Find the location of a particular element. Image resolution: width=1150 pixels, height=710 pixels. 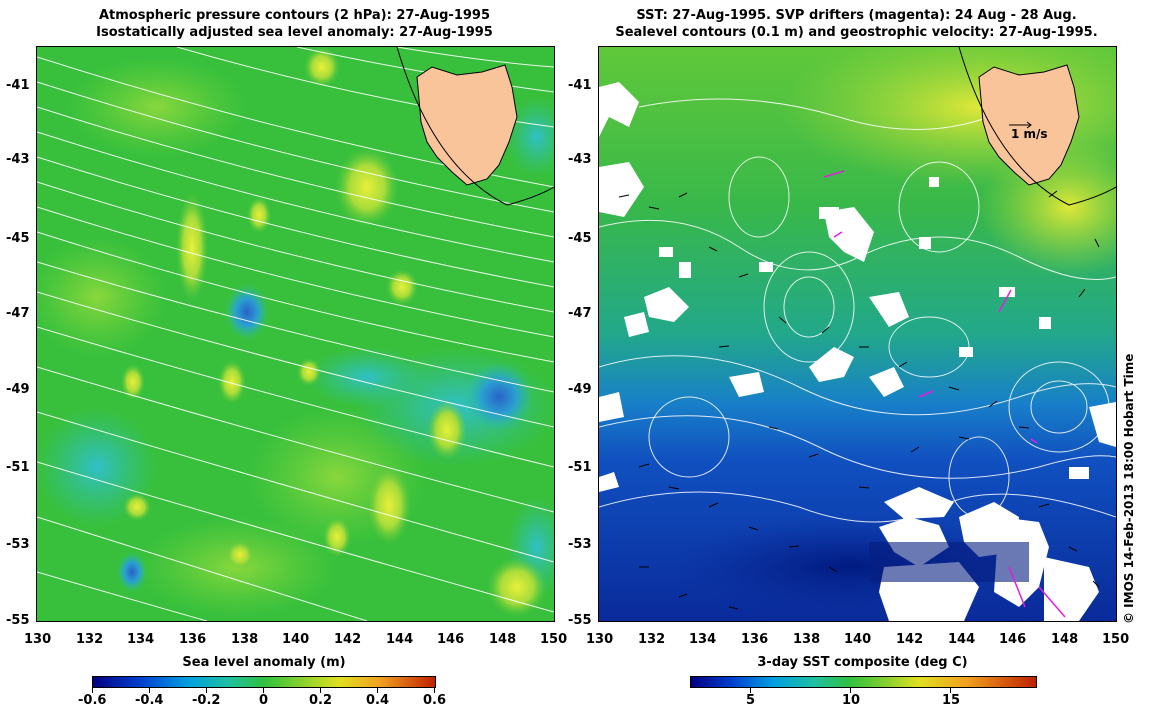

velocity-scale-label: 1 m/s is located at coordinates (1029, 134).